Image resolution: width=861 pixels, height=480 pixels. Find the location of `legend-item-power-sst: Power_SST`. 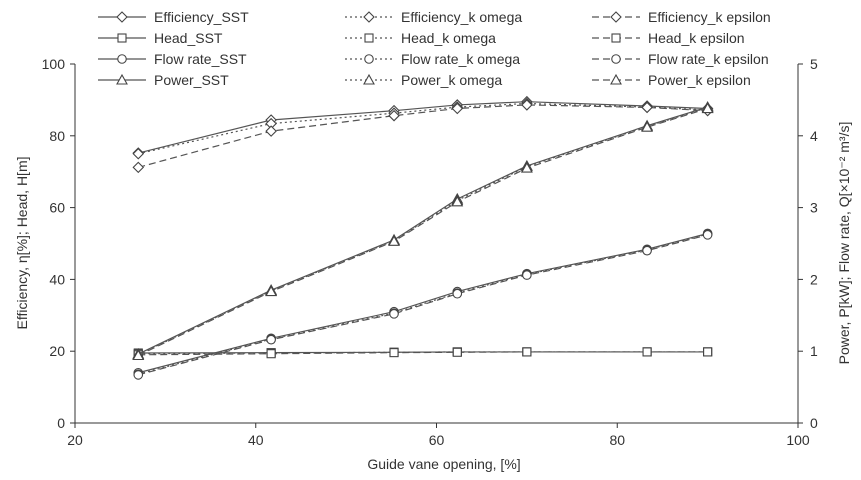

legend-item-power-sst: Power_SST is located at coordinates (163, 80).